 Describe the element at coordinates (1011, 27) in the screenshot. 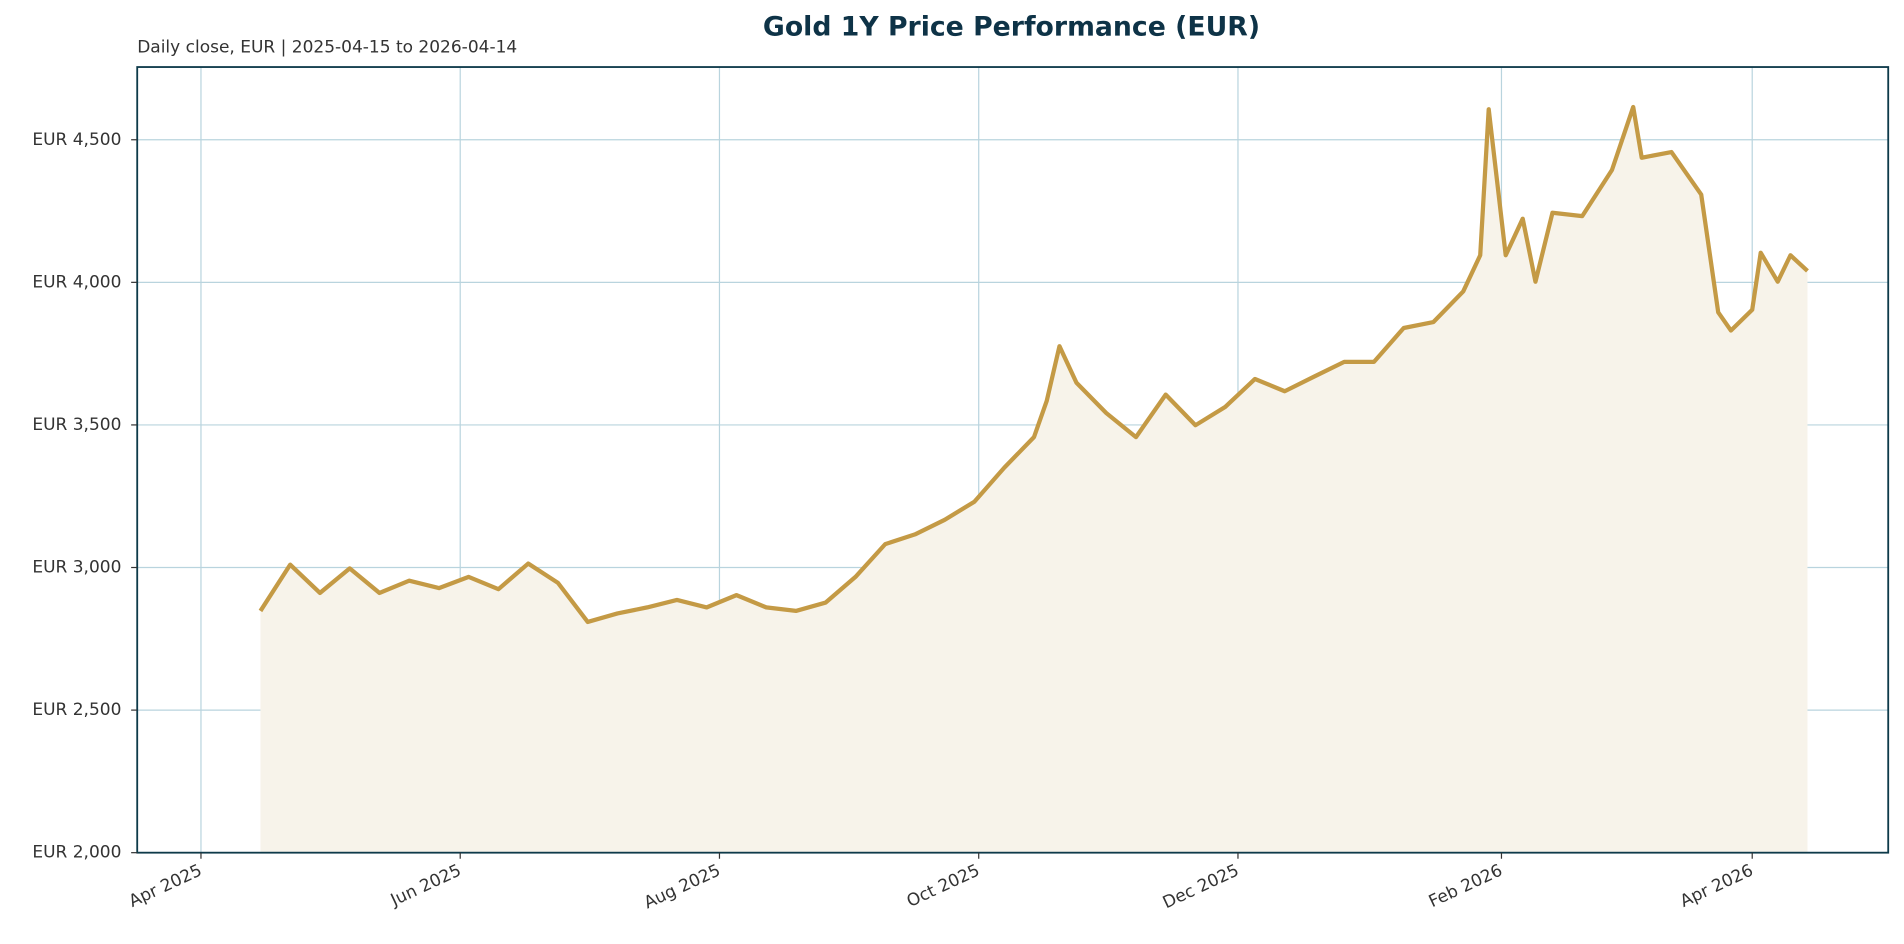

I see `chart-title: Gold 1Y Price Performance (EUR)` at that location.